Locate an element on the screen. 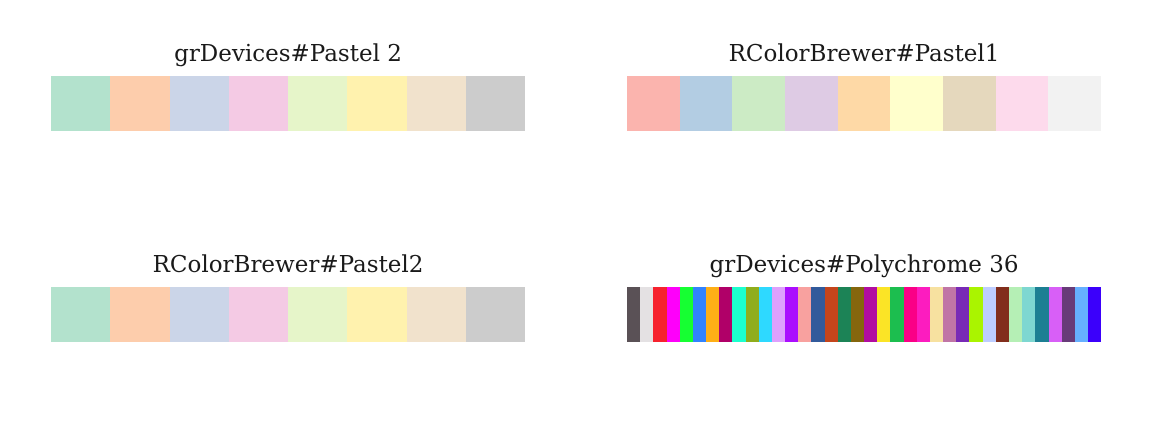 This screenshot has height=422, width=1152. palette-title: RColorBrewer#Pastel1 is located at coordinates (864, 54).